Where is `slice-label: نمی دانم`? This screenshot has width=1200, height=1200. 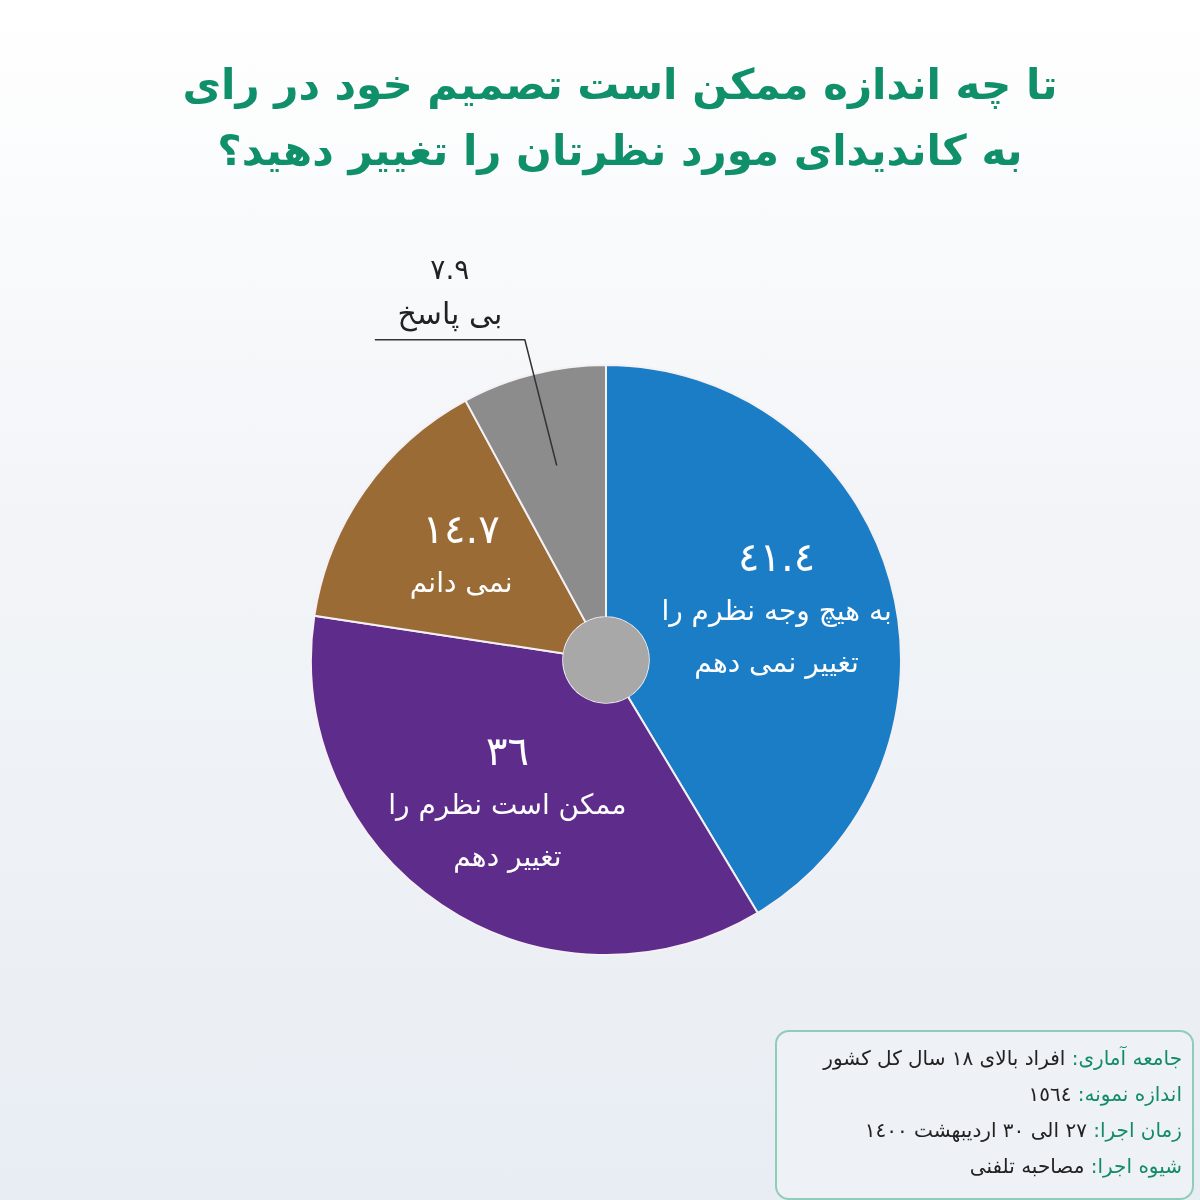
slice-label: نمی دانم is located at coordinates (461, 582).